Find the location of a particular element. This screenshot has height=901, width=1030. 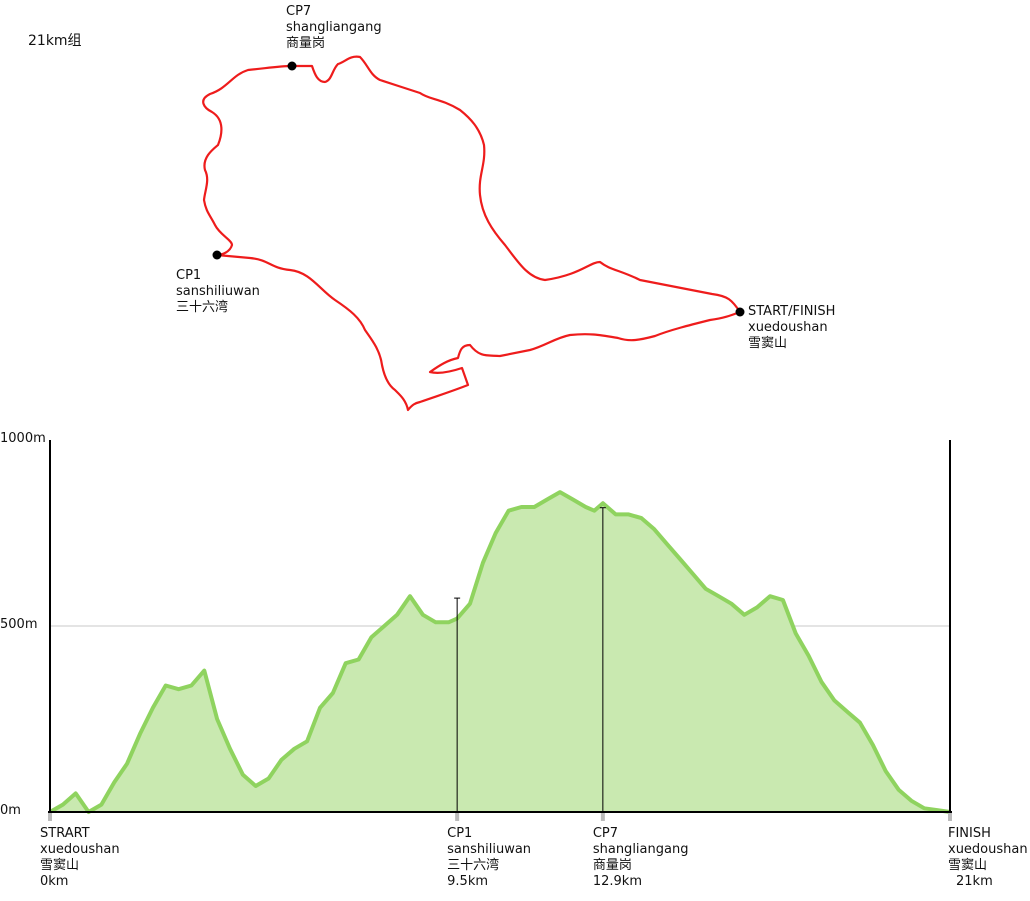

x-label-1: CP1 sanshiliuwan 三十六湾 9.5km is located at coordinates (489, 858).